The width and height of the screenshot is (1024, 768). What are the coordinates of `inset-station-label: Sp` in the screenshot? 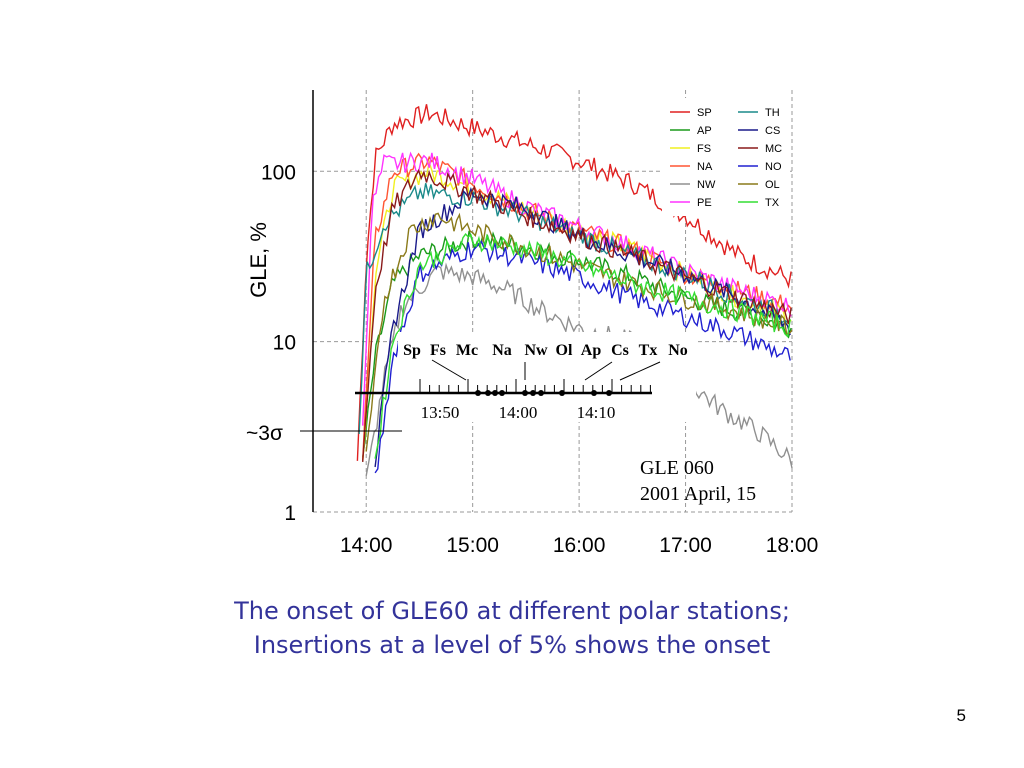 It's located at (412, 350).